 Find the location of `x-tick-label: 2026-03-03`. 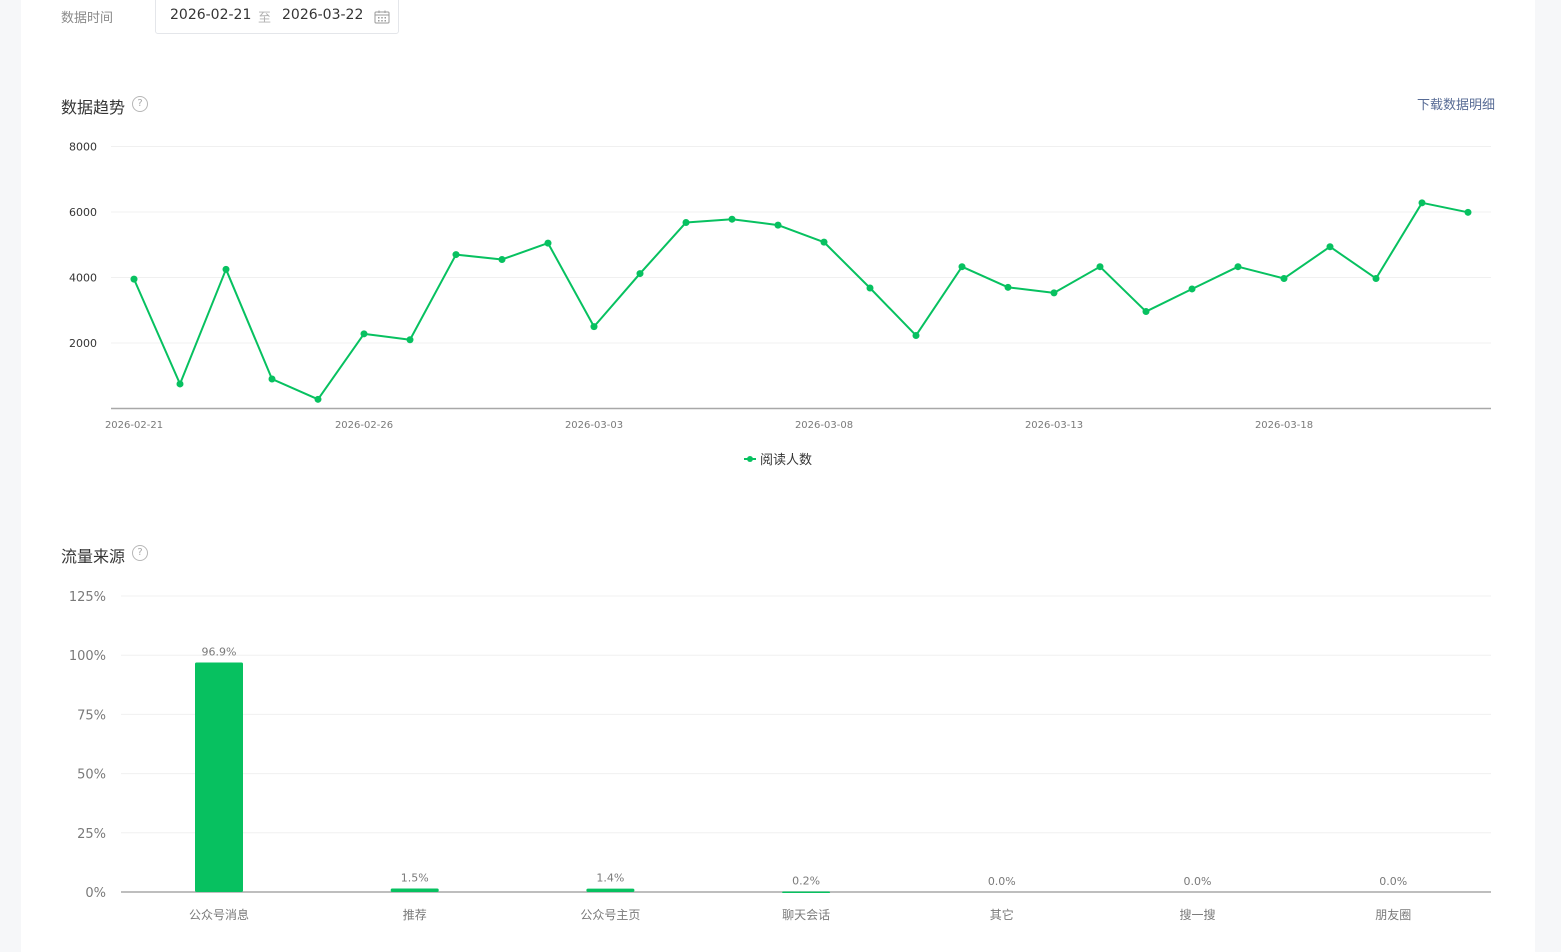

x-tick-label: 2026-03-03 is located at coordinates (594, 425).